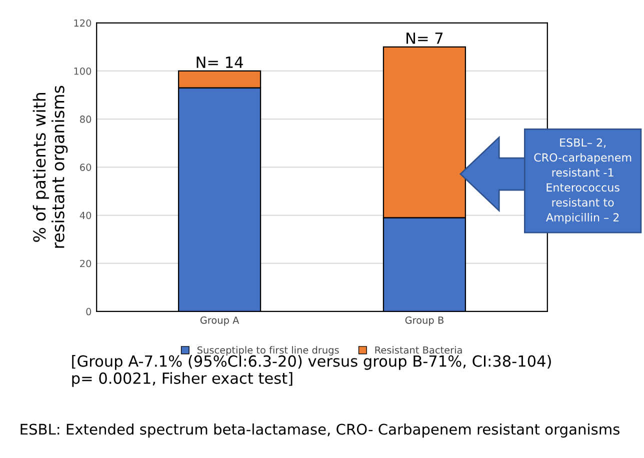 Image resolution: width=644 pixels, height=458 pixels. What do you see at coordinates (86, 167) in the screenshot?
I see `y-tick-label: 60` at bounding box center [86, 167].